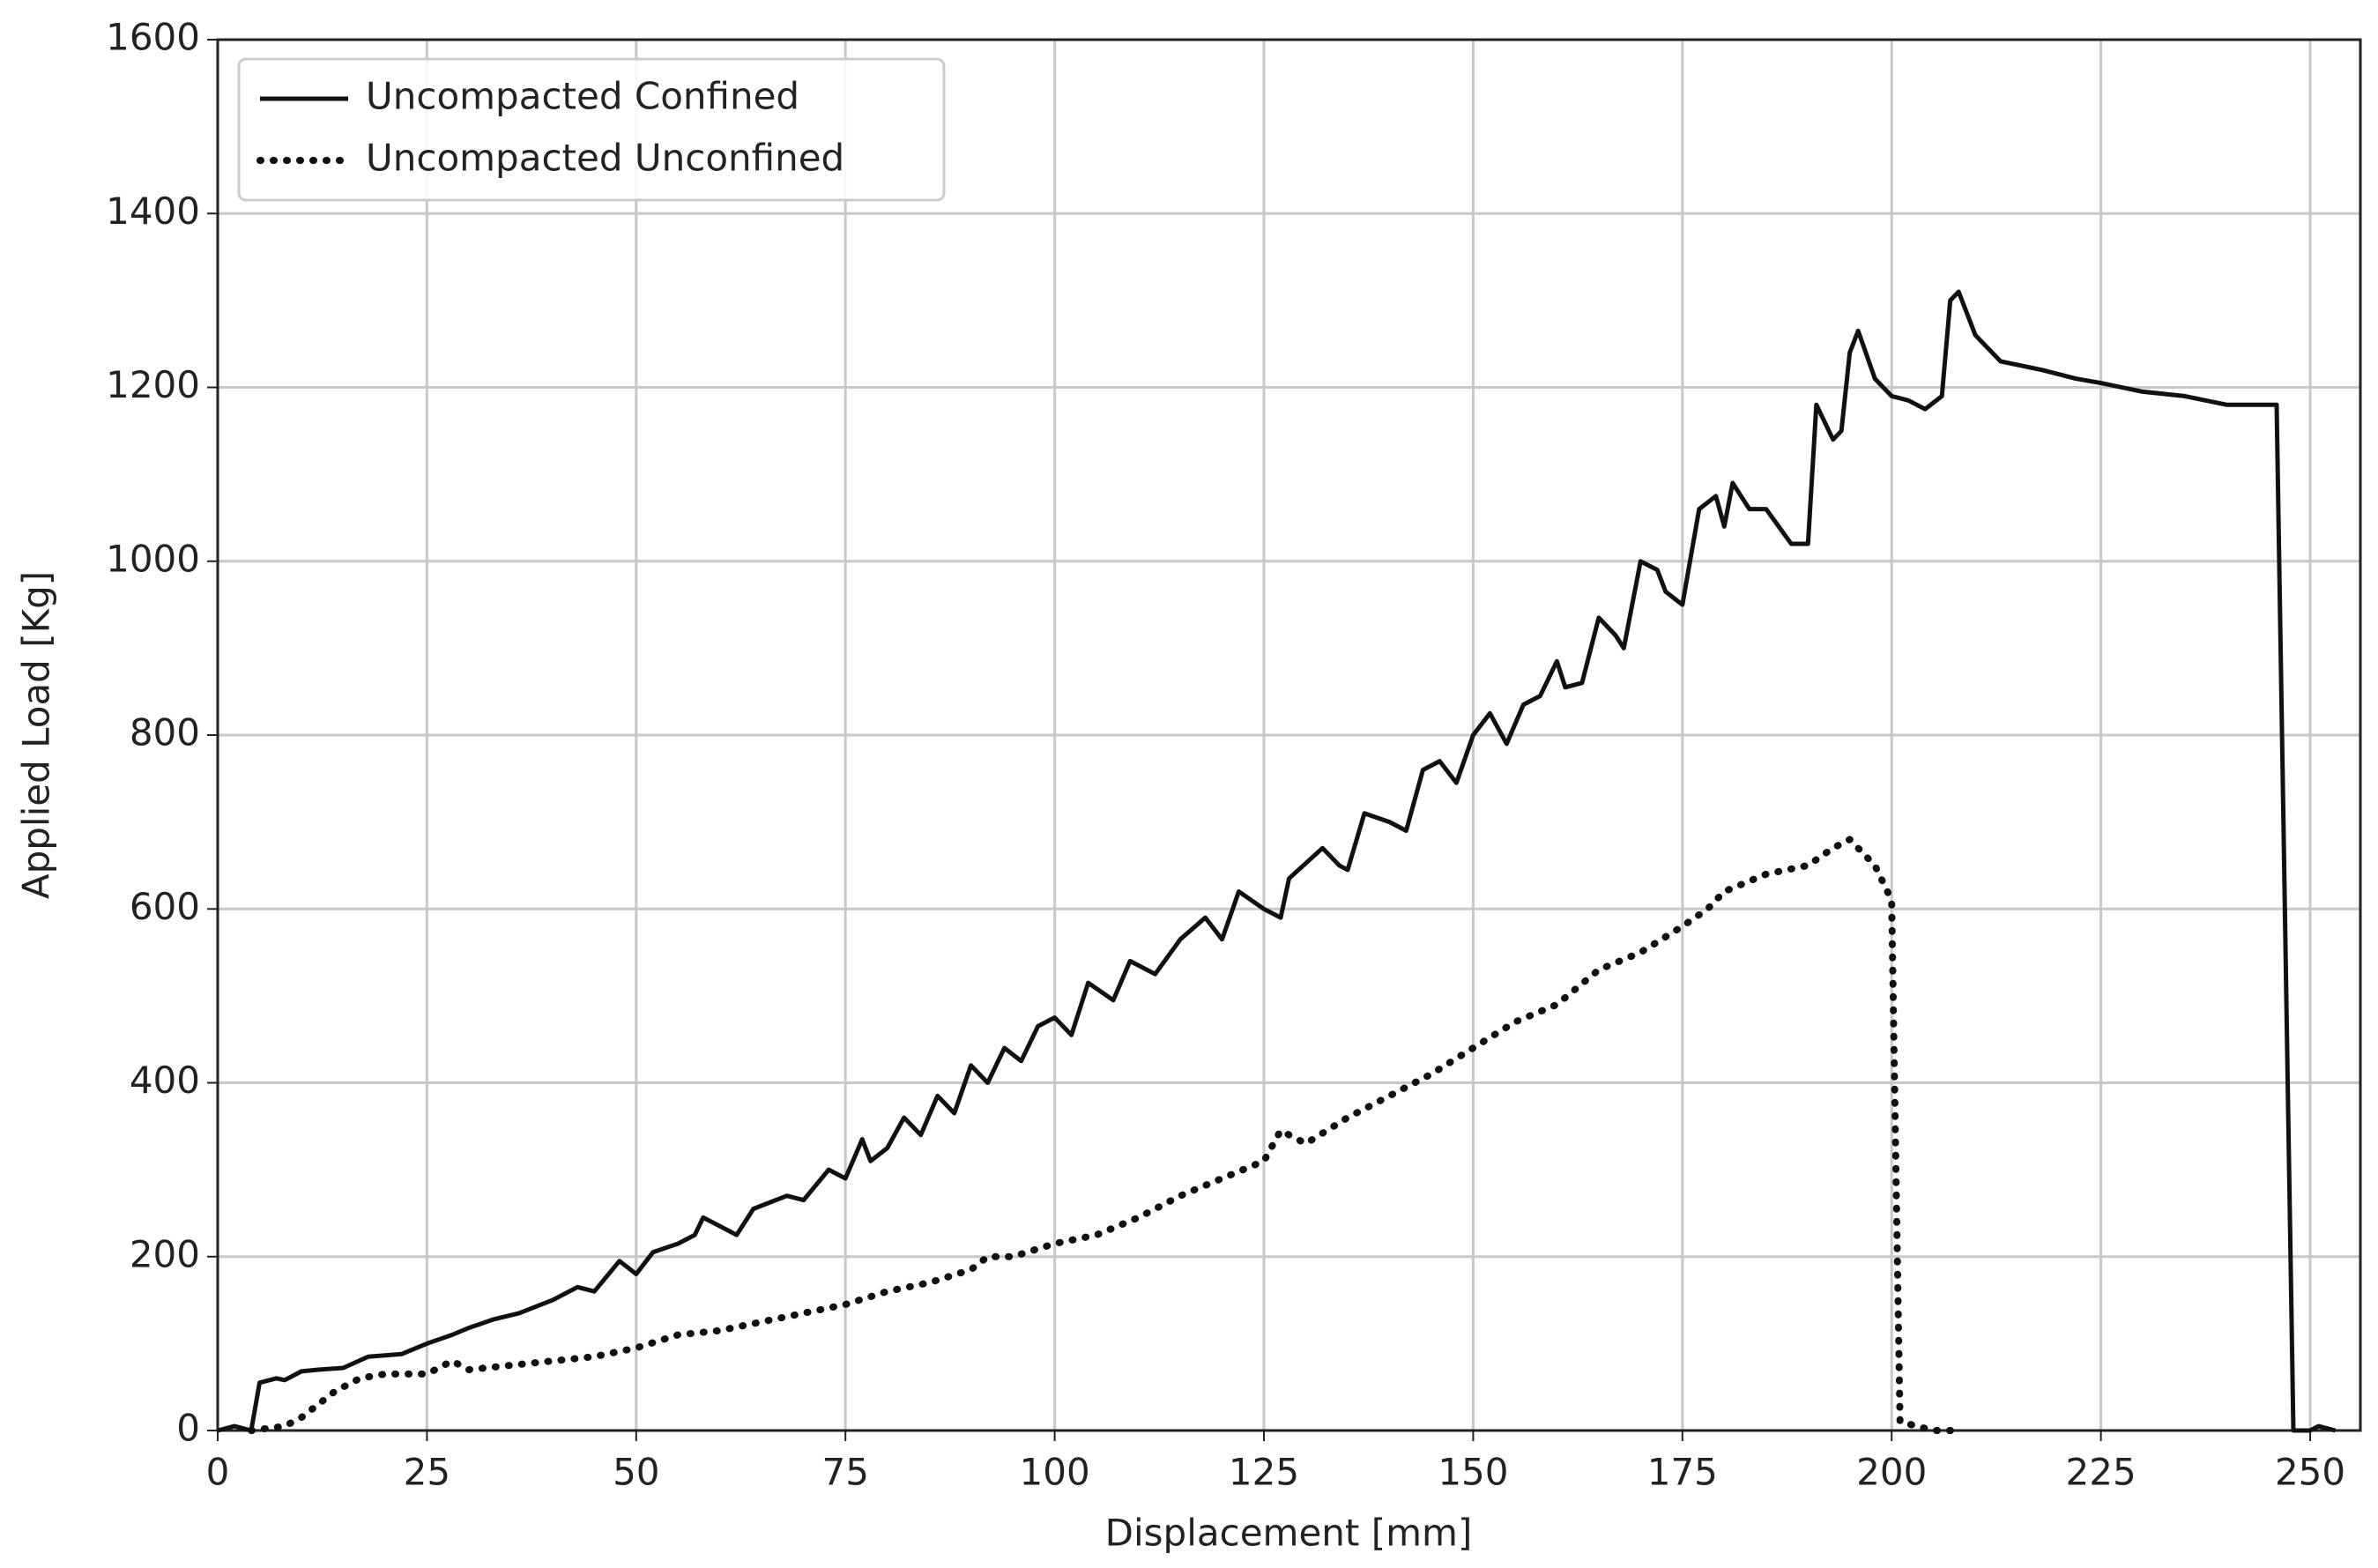 This screenshot has height=1568, width=2378. What do you see at coordinates (218, 1472) in the screenshot?
I see `x-tick-label: 0` at bounding box center [218, 1472].